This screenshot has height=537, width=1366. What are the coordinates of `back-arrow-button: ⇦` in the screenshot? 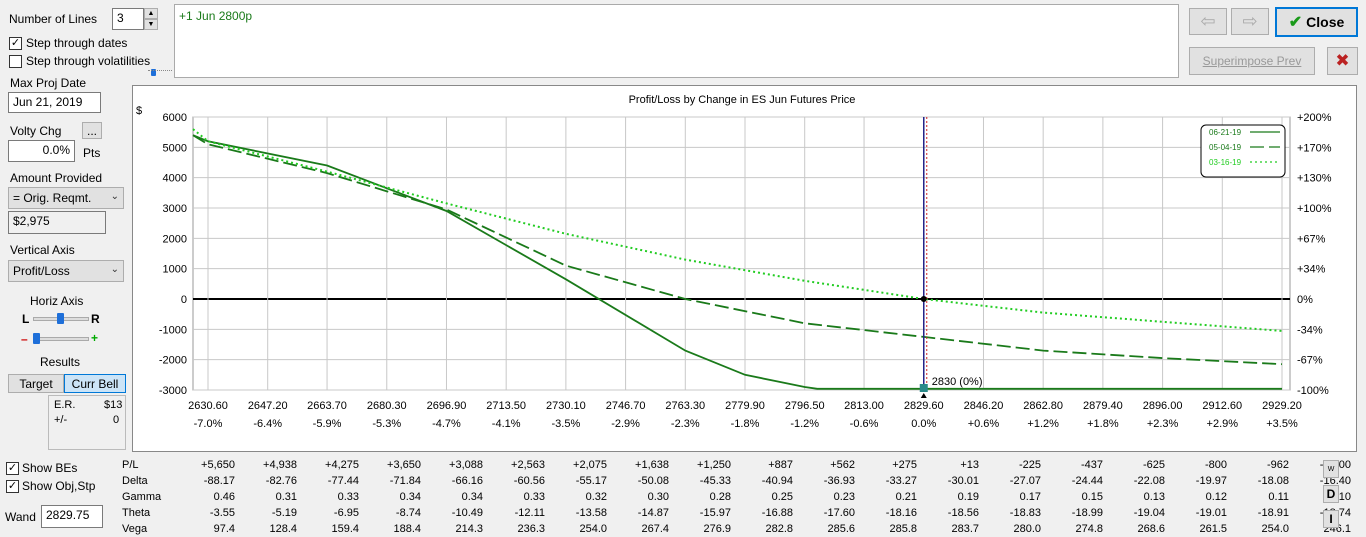 It's located at (1208, 21).